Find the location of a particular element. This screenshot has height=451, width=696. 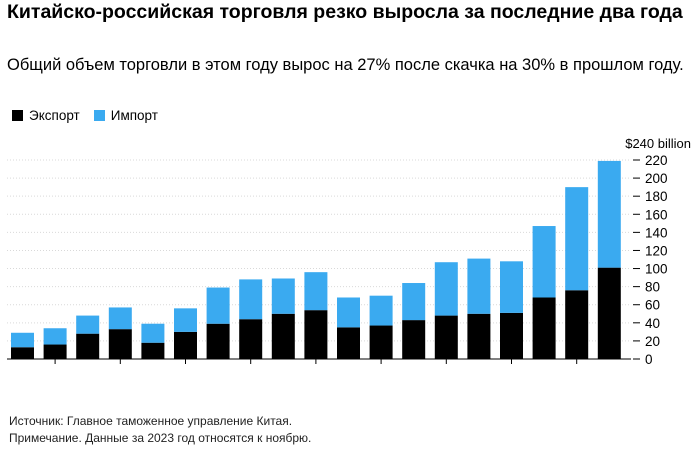

export-bar-2022 is located at coordinates (577, 324).